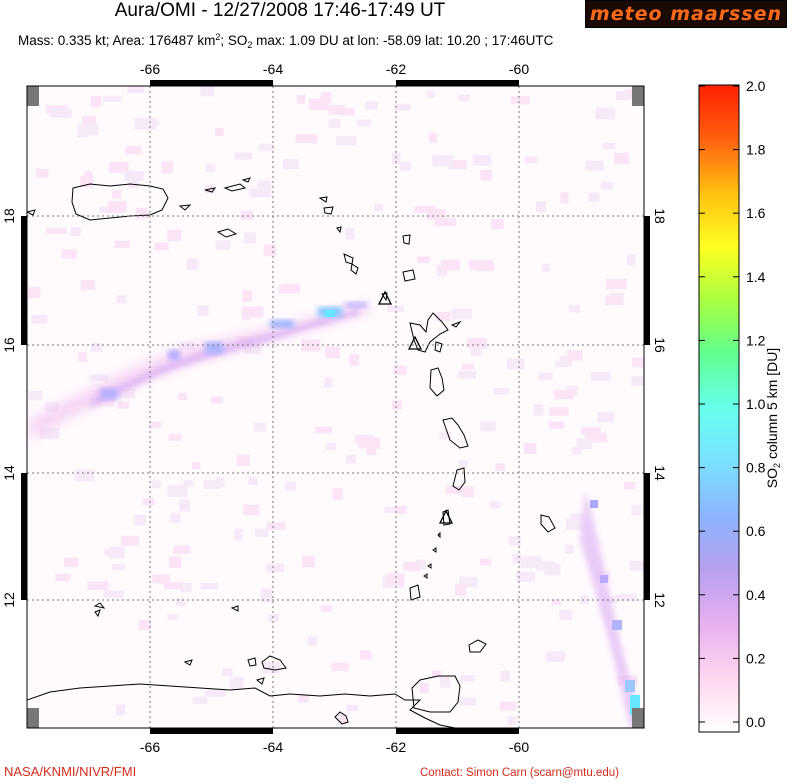 The image size is (796, 784). What do you see at coordinates (406, 239) in the screenshot?
I see `barbuda-outline` at bounding box center [406, 239].